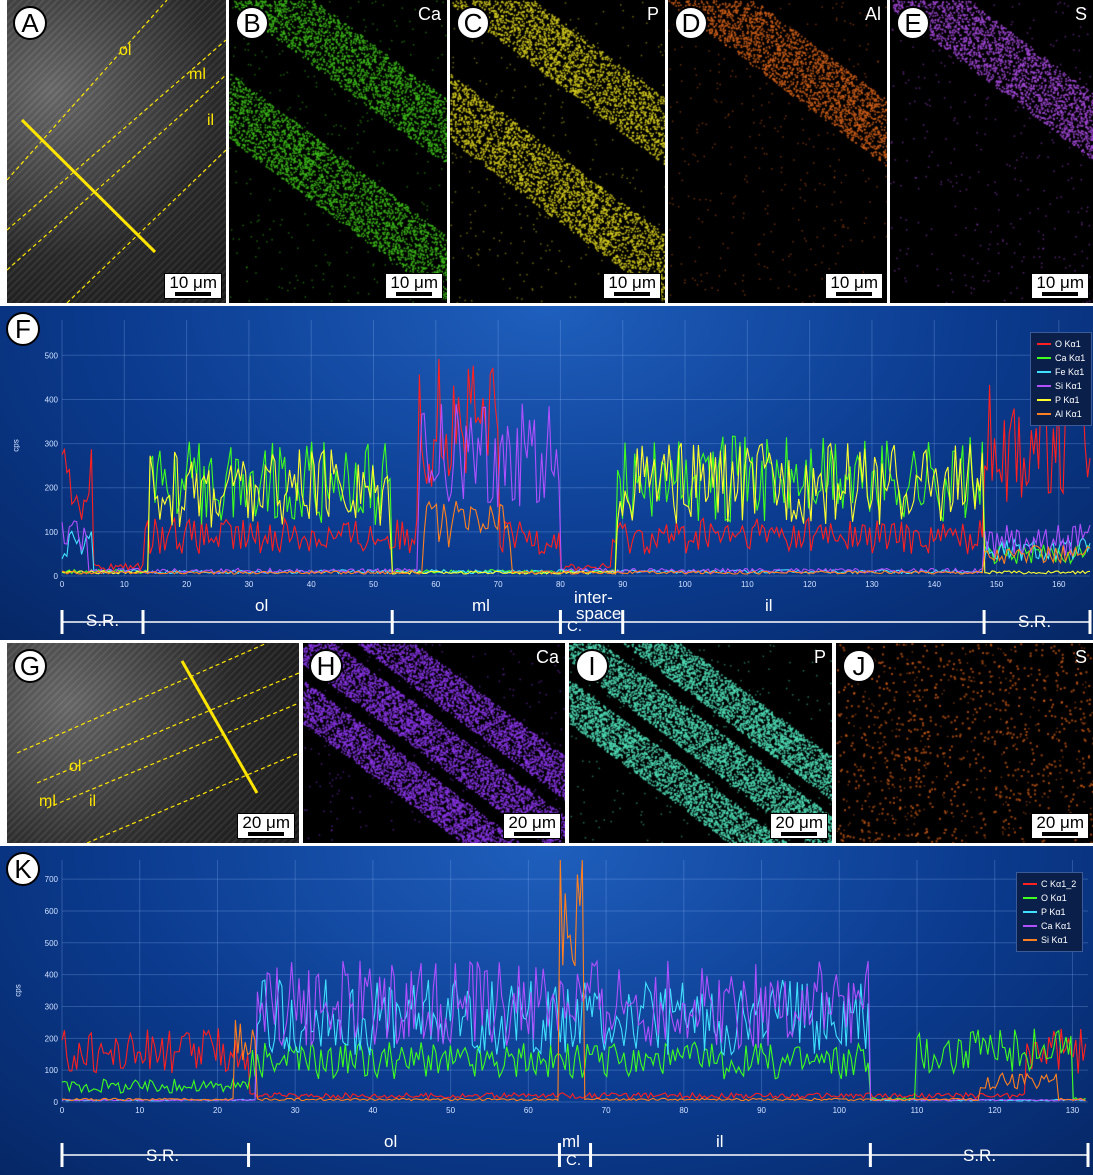 This screenshot has height=1175, width=1093. What do you see at coordinates (592, 666) in the screenshot?
I see `panel-letter: I` at bounding box center [592, 666].